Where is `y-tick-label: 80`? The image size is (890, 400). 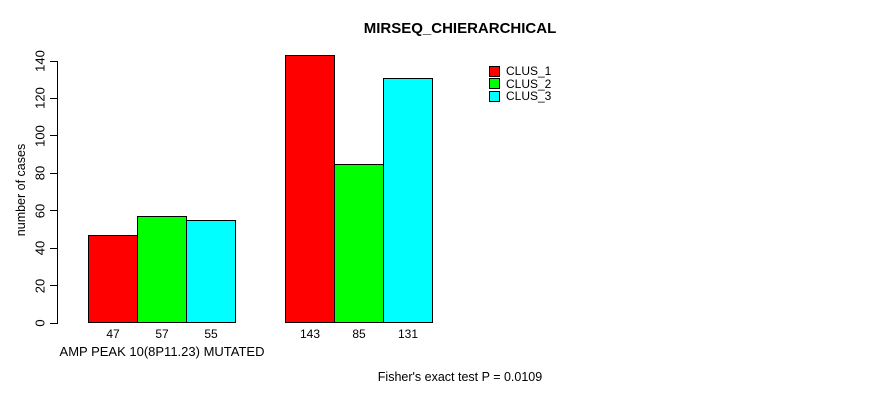 y-tick-label: 80 is located at coordinates (40, 173).